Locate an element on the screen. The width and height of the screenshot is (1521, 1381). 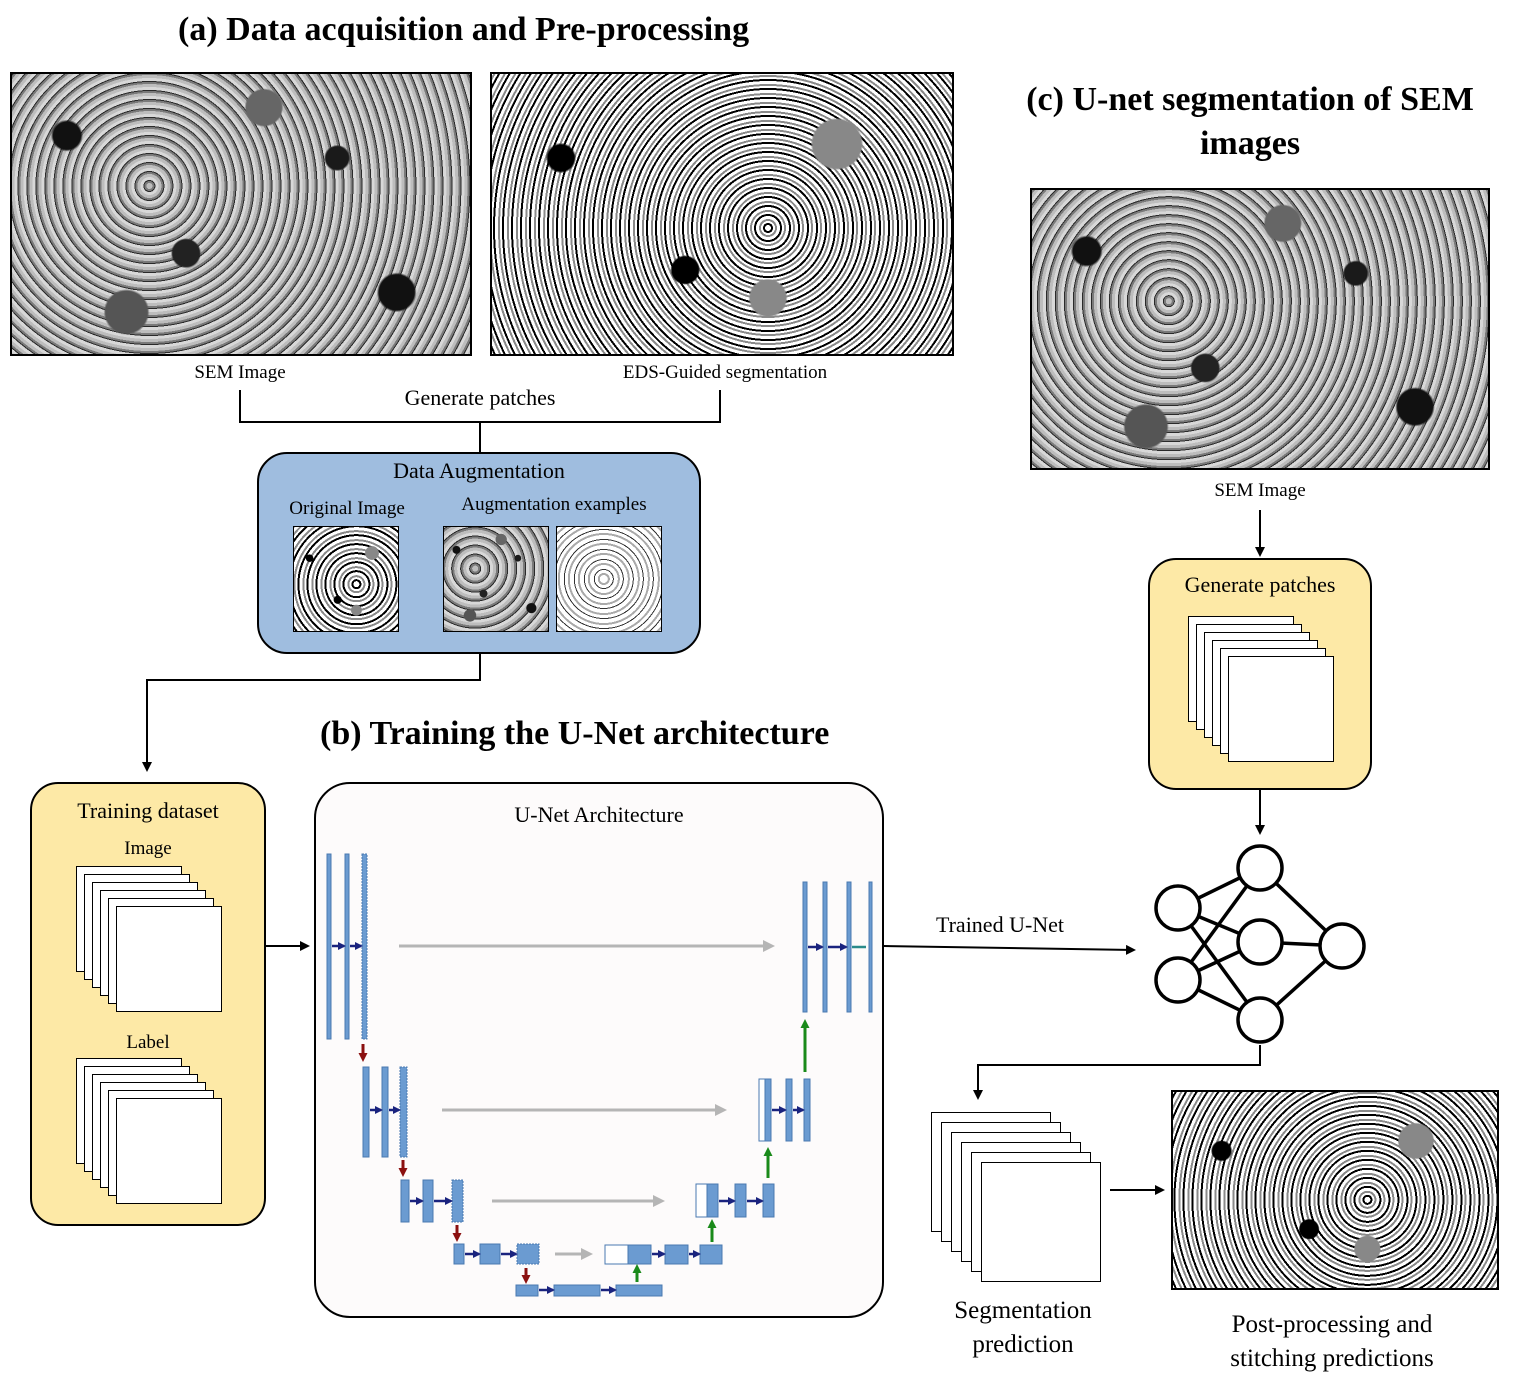
unet-architecture-panel: U-Net Architecture is located at coordinates (599, 1050).